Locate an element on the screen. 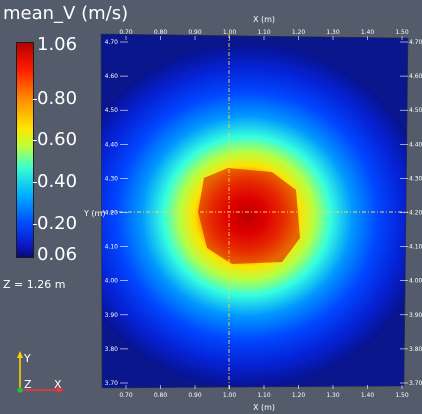  orientation-axes-triad: Y Z X is located at coordinates (40, 372).